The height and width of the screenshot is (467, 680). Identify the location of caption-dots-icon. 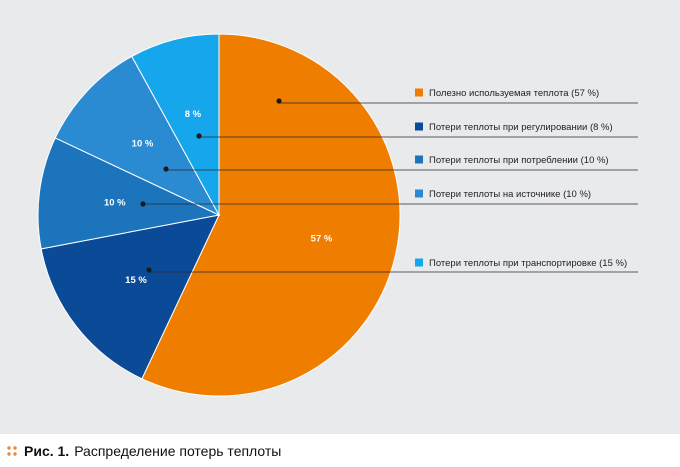
(12, 451).